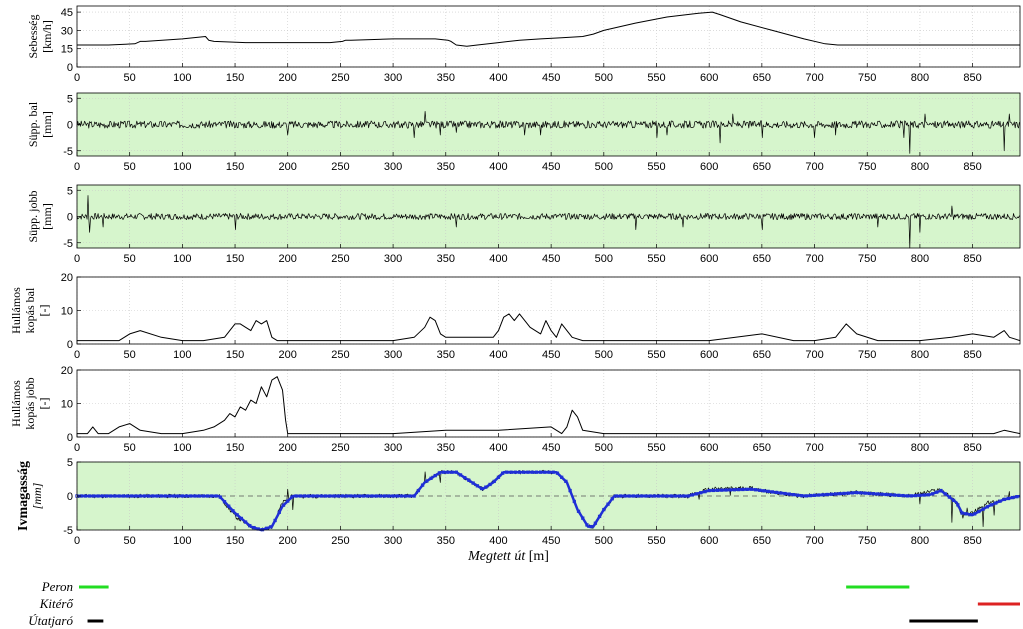 Image resolution: width=1023 pixels, height=629 pixels. I want to click on legend-label: Útatjaró, so click(50, 620).